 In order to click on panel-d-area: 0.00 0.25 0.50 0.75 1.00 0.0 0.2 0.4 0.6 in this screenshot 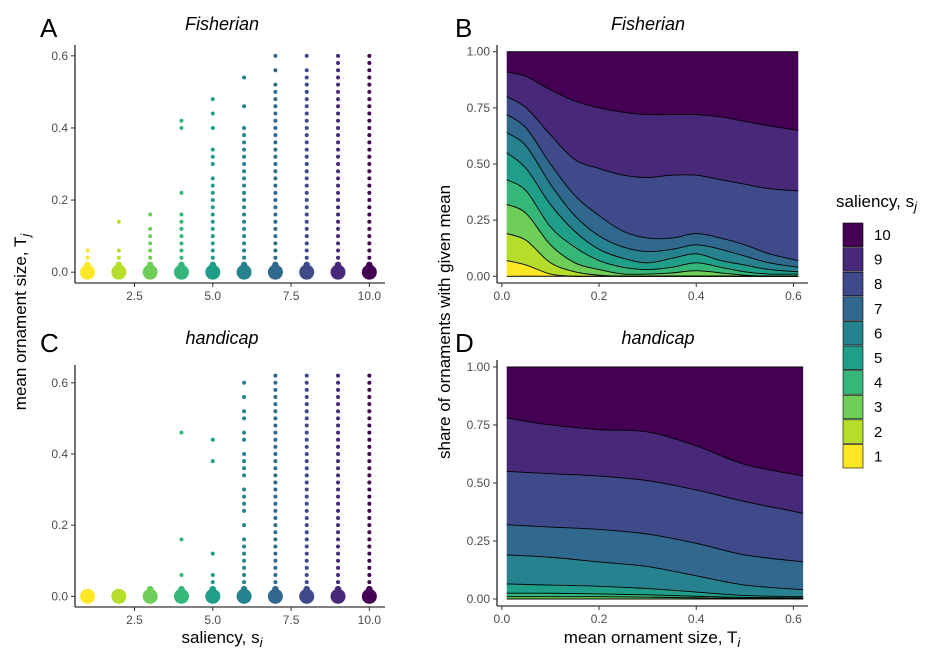, I will do `click(637, 493)`.